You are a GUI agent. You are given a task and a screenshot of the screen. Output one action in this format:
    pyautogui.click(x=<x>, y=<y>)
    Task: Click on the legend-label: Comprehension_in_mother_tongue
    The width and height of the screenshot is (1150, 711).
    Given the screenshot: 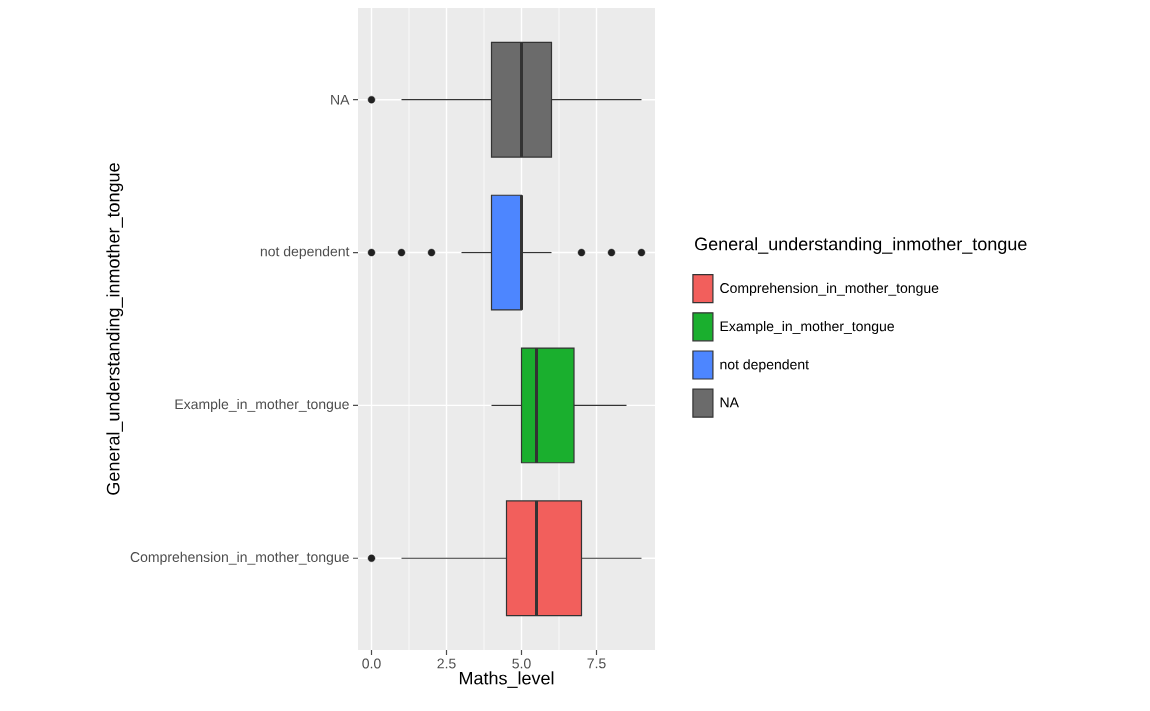 What is the action you would take?
    pyautogui.click(x=829, y=289)
    